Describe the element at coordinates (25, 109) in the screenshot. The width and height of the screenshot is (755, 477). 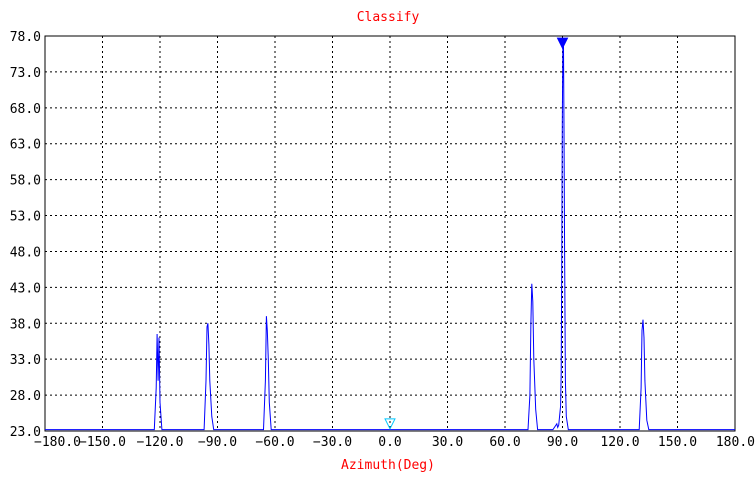
I see `y-tick-label: 68.0` at that location.